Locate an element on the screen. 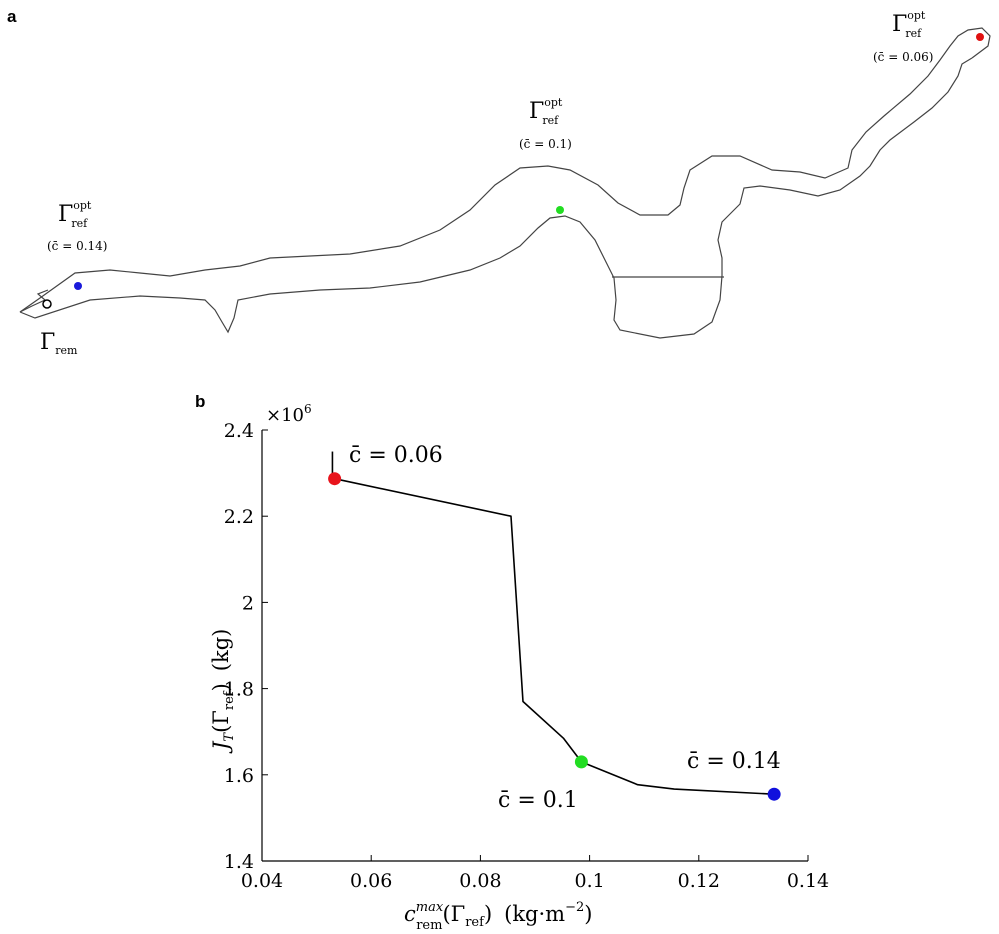  reference-dot-c006 is located at coordinates (980, 37).